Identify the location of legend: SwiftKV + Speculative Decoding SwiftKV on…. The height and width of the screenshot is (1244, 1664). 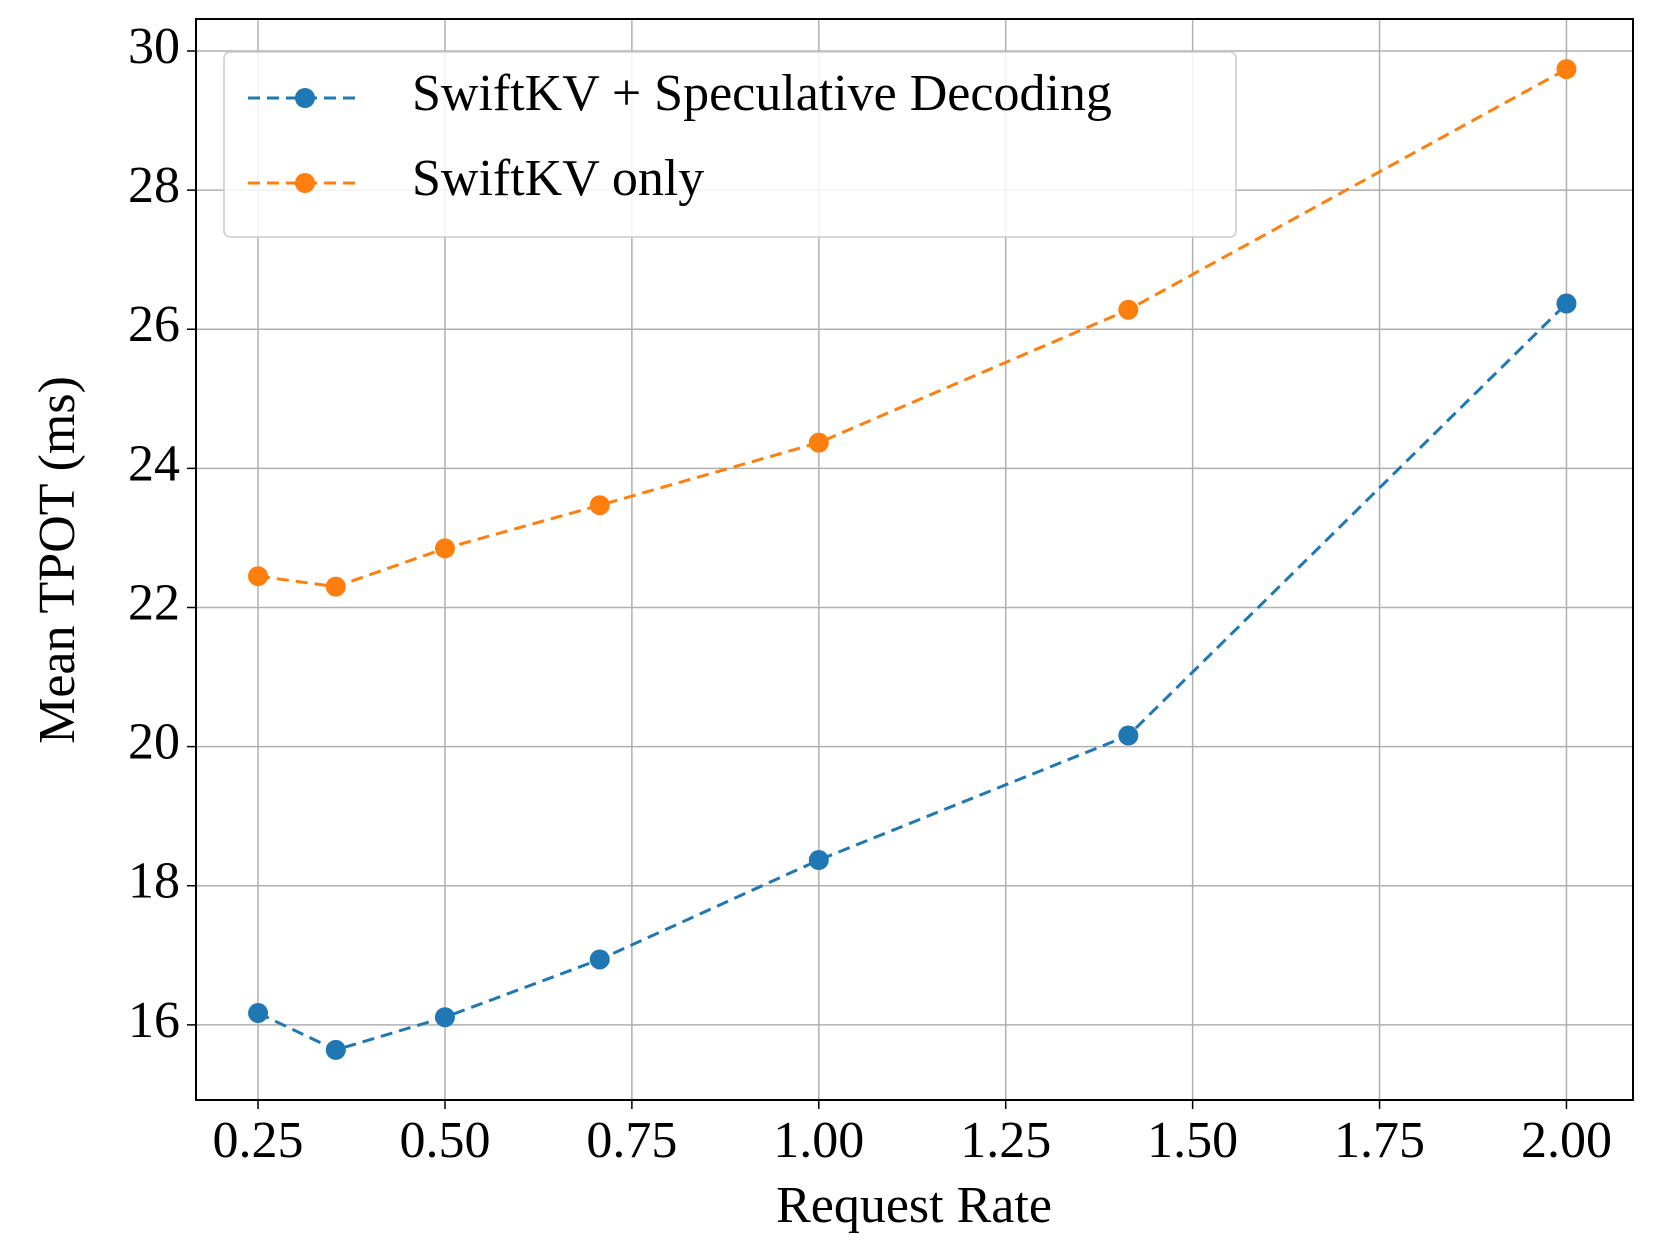
(730, 144).